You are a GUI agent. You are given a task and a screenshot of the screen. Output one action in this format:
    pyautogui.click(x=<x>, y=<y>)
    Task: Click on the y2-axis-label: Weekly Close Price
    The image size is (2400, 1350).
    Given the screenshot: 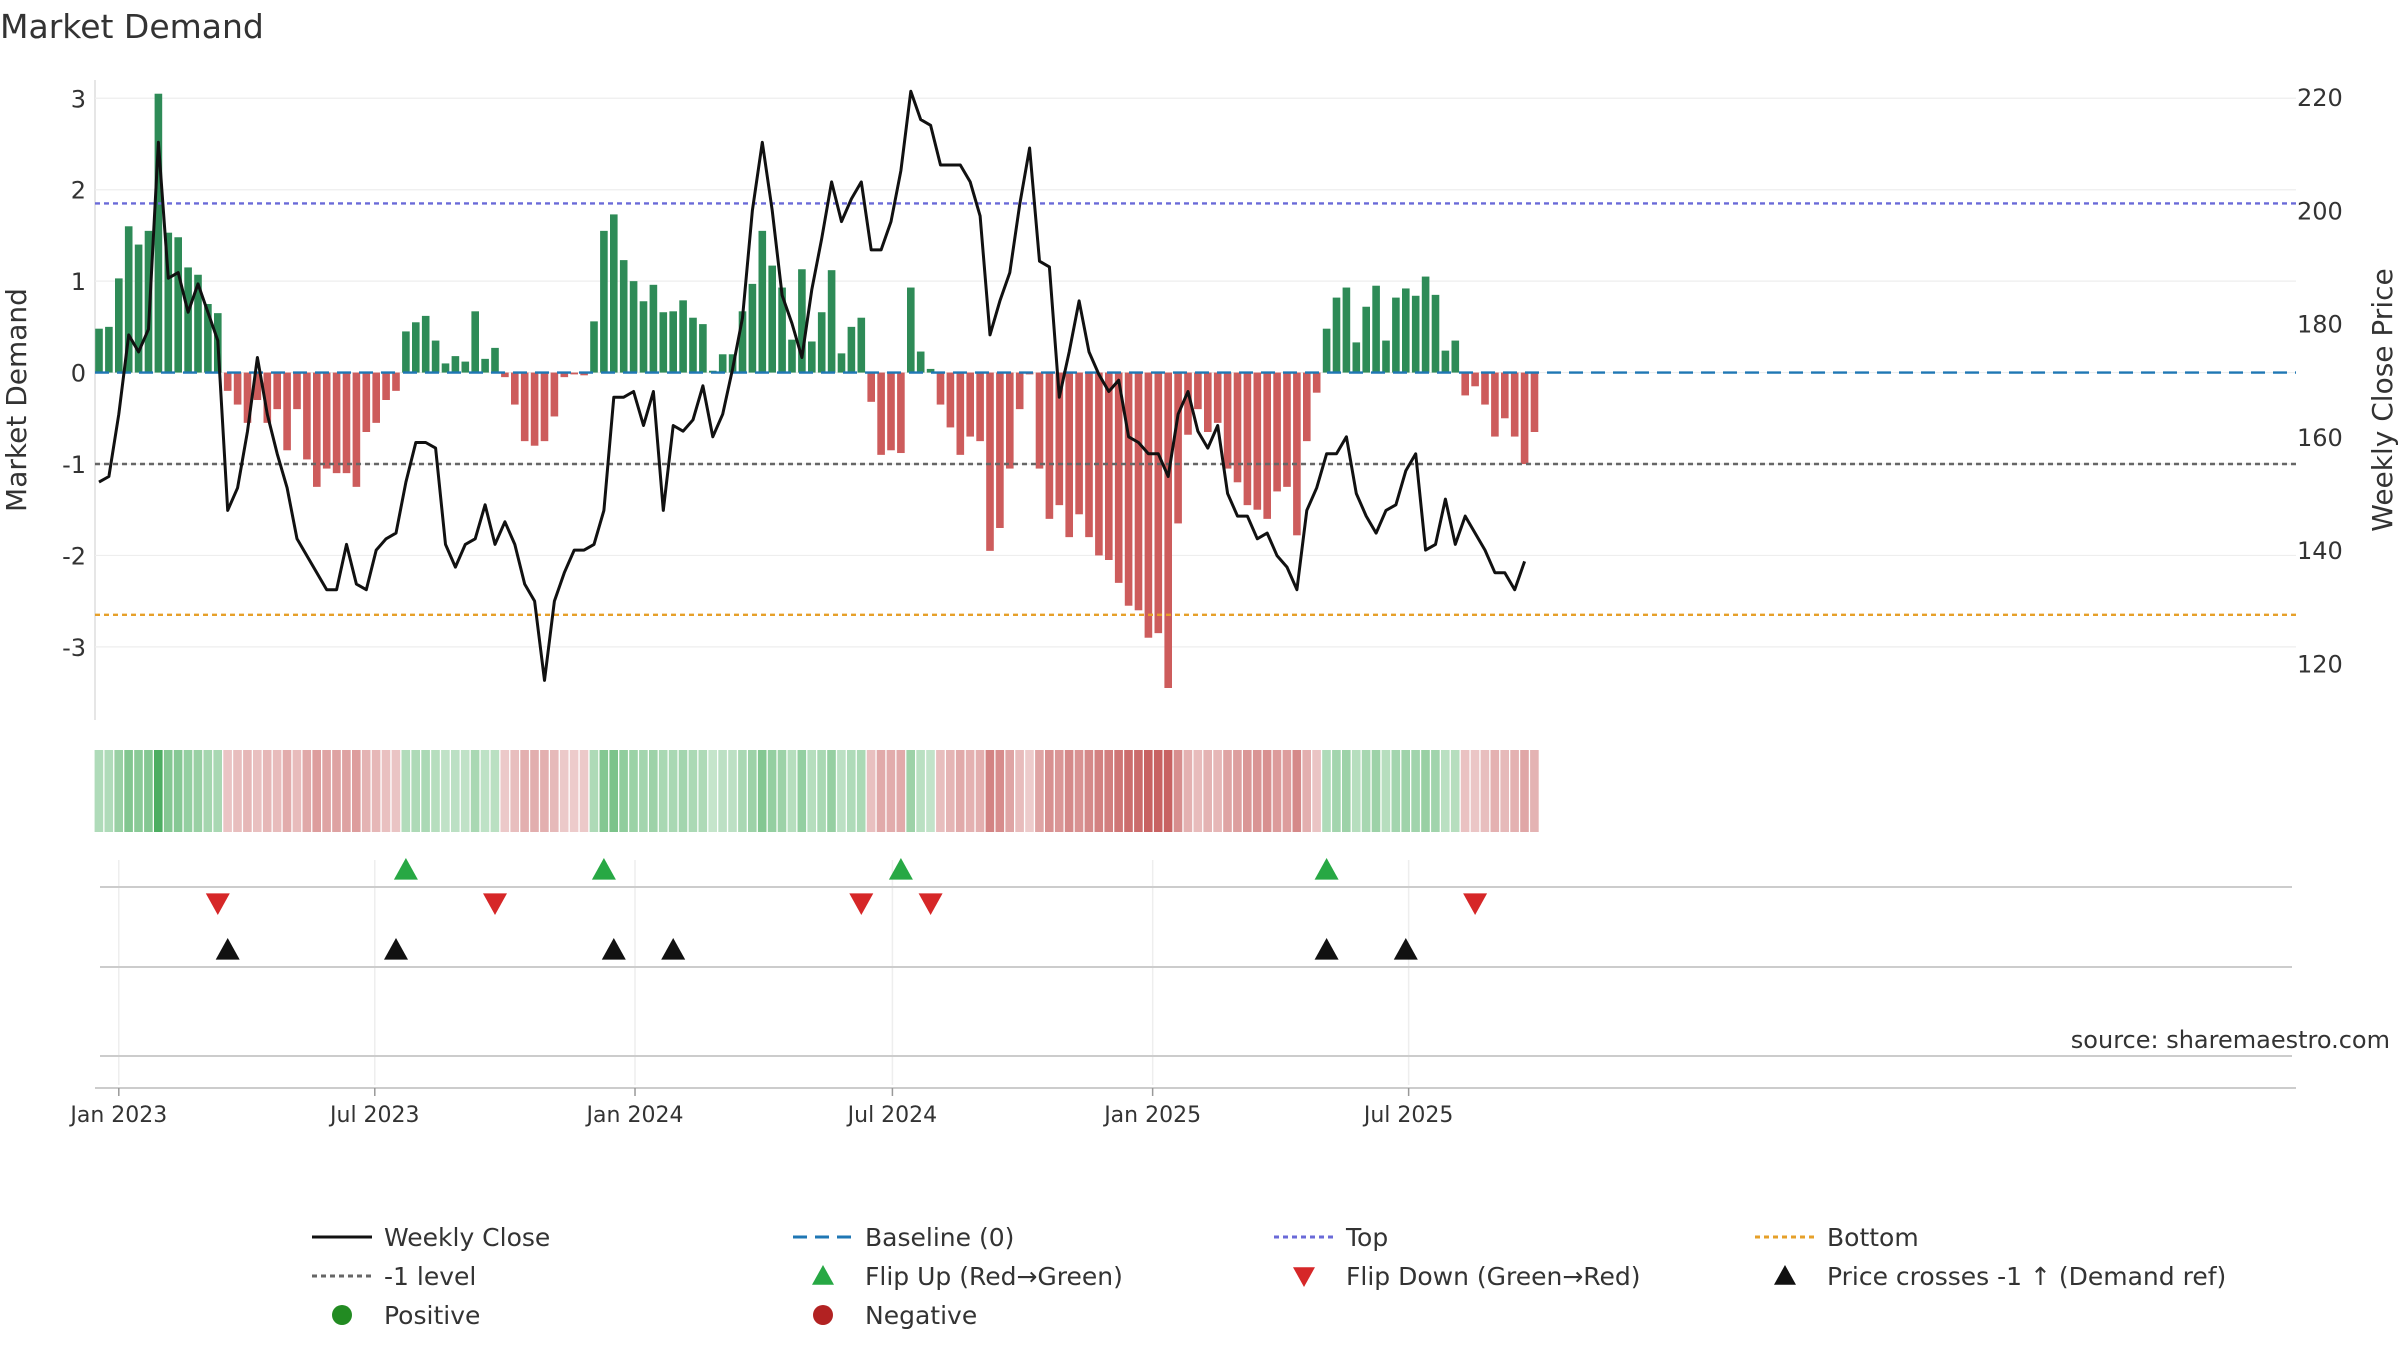 What is the action you would take?
    pyautogui.click(x=2382, y=399)
    